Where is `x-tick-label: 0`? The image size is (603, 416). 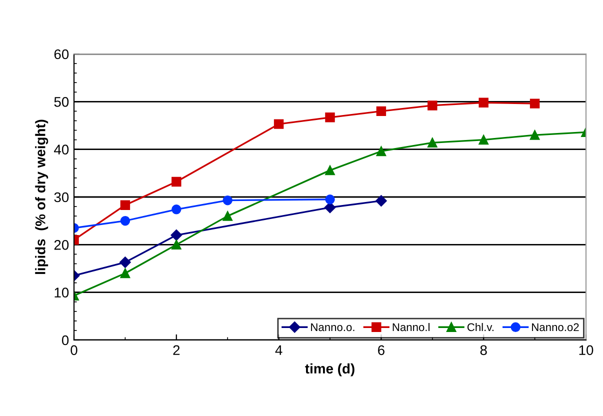
x-tick-label: 0 is located at coordinates (74, 350).